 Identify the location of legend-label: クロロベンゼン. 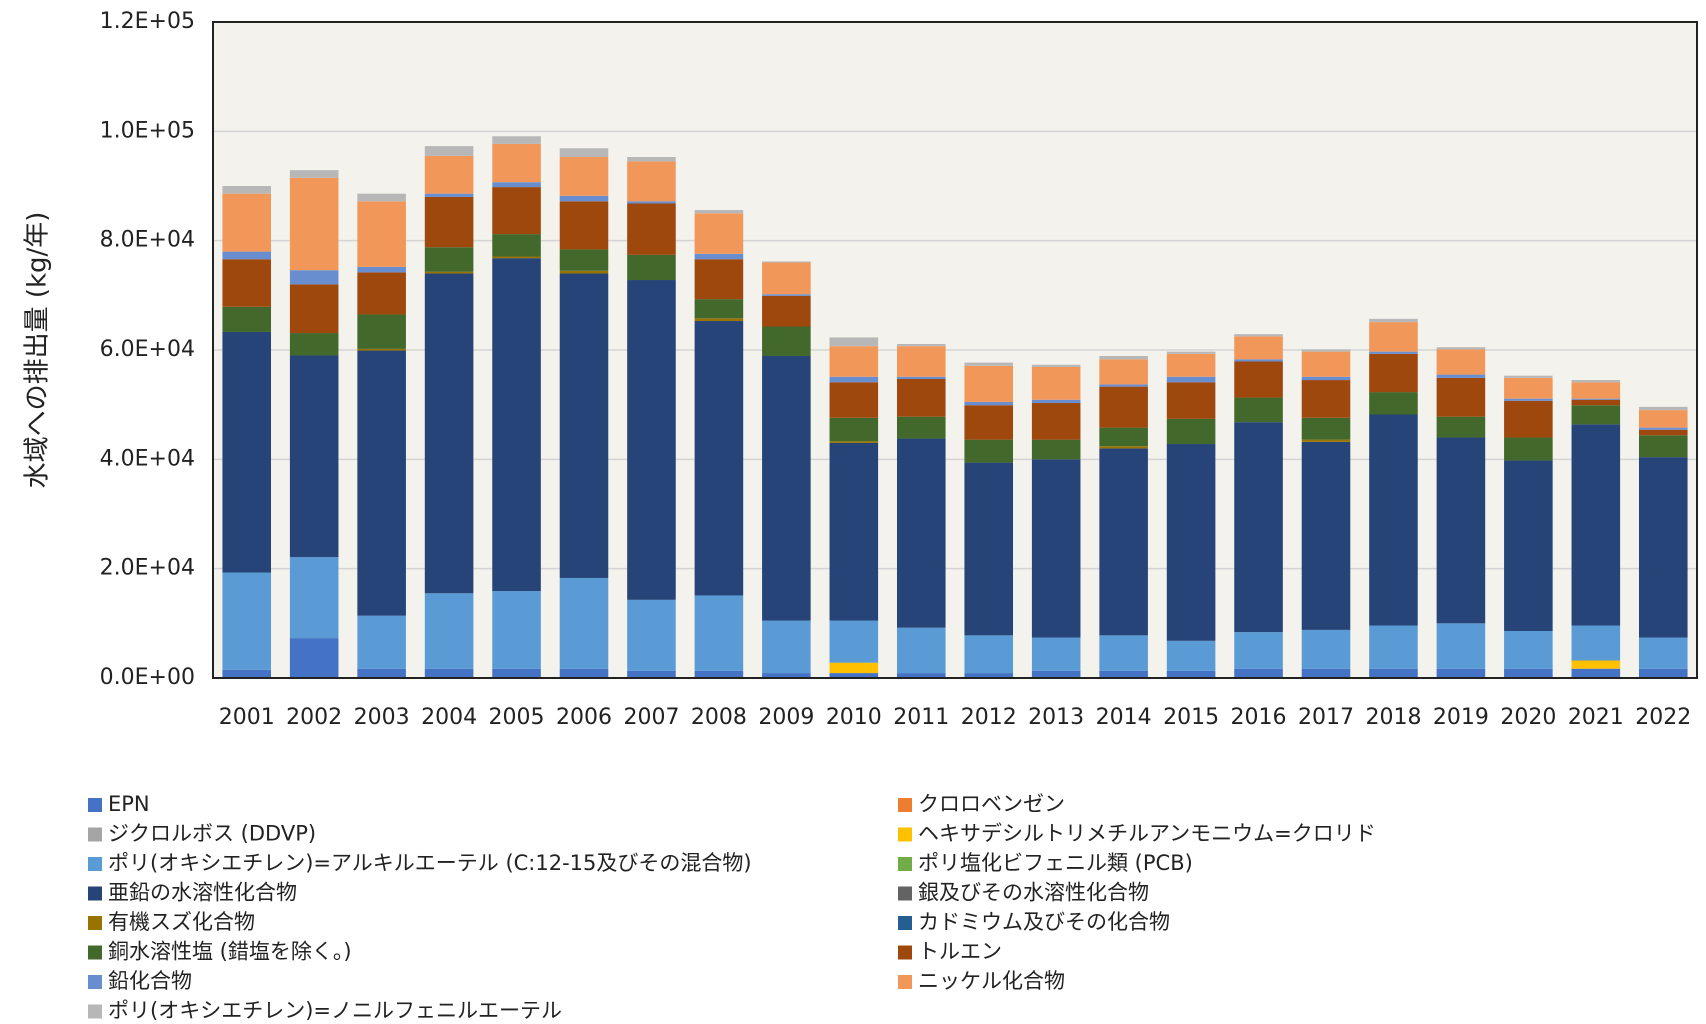
(991, 804).